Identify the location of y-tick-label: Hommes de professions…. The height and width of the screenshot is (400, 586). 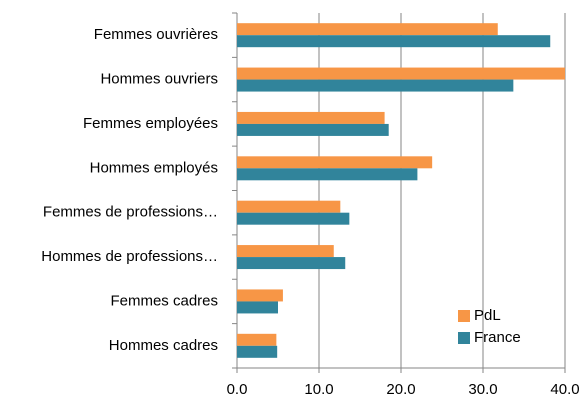
(129, 256).